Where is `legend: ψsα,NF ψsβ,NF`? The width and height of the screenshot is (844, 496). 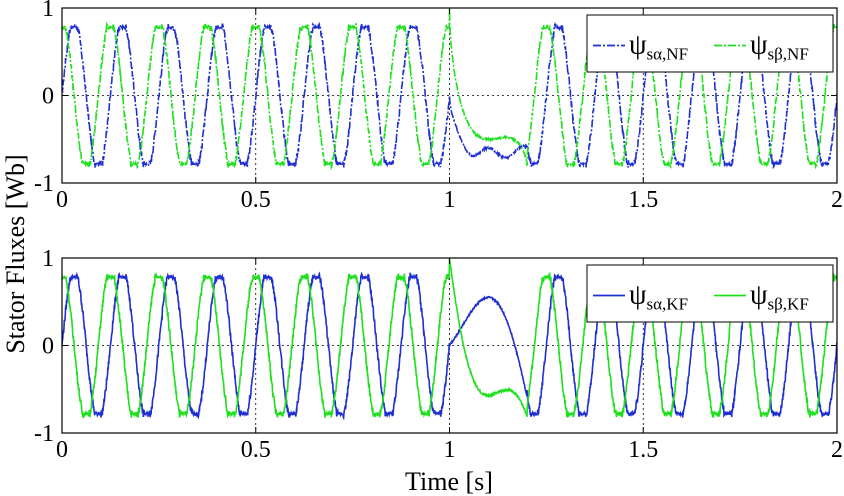
legend: ψsα,NF ψsβ,NF is located at coordinates (710, 43).